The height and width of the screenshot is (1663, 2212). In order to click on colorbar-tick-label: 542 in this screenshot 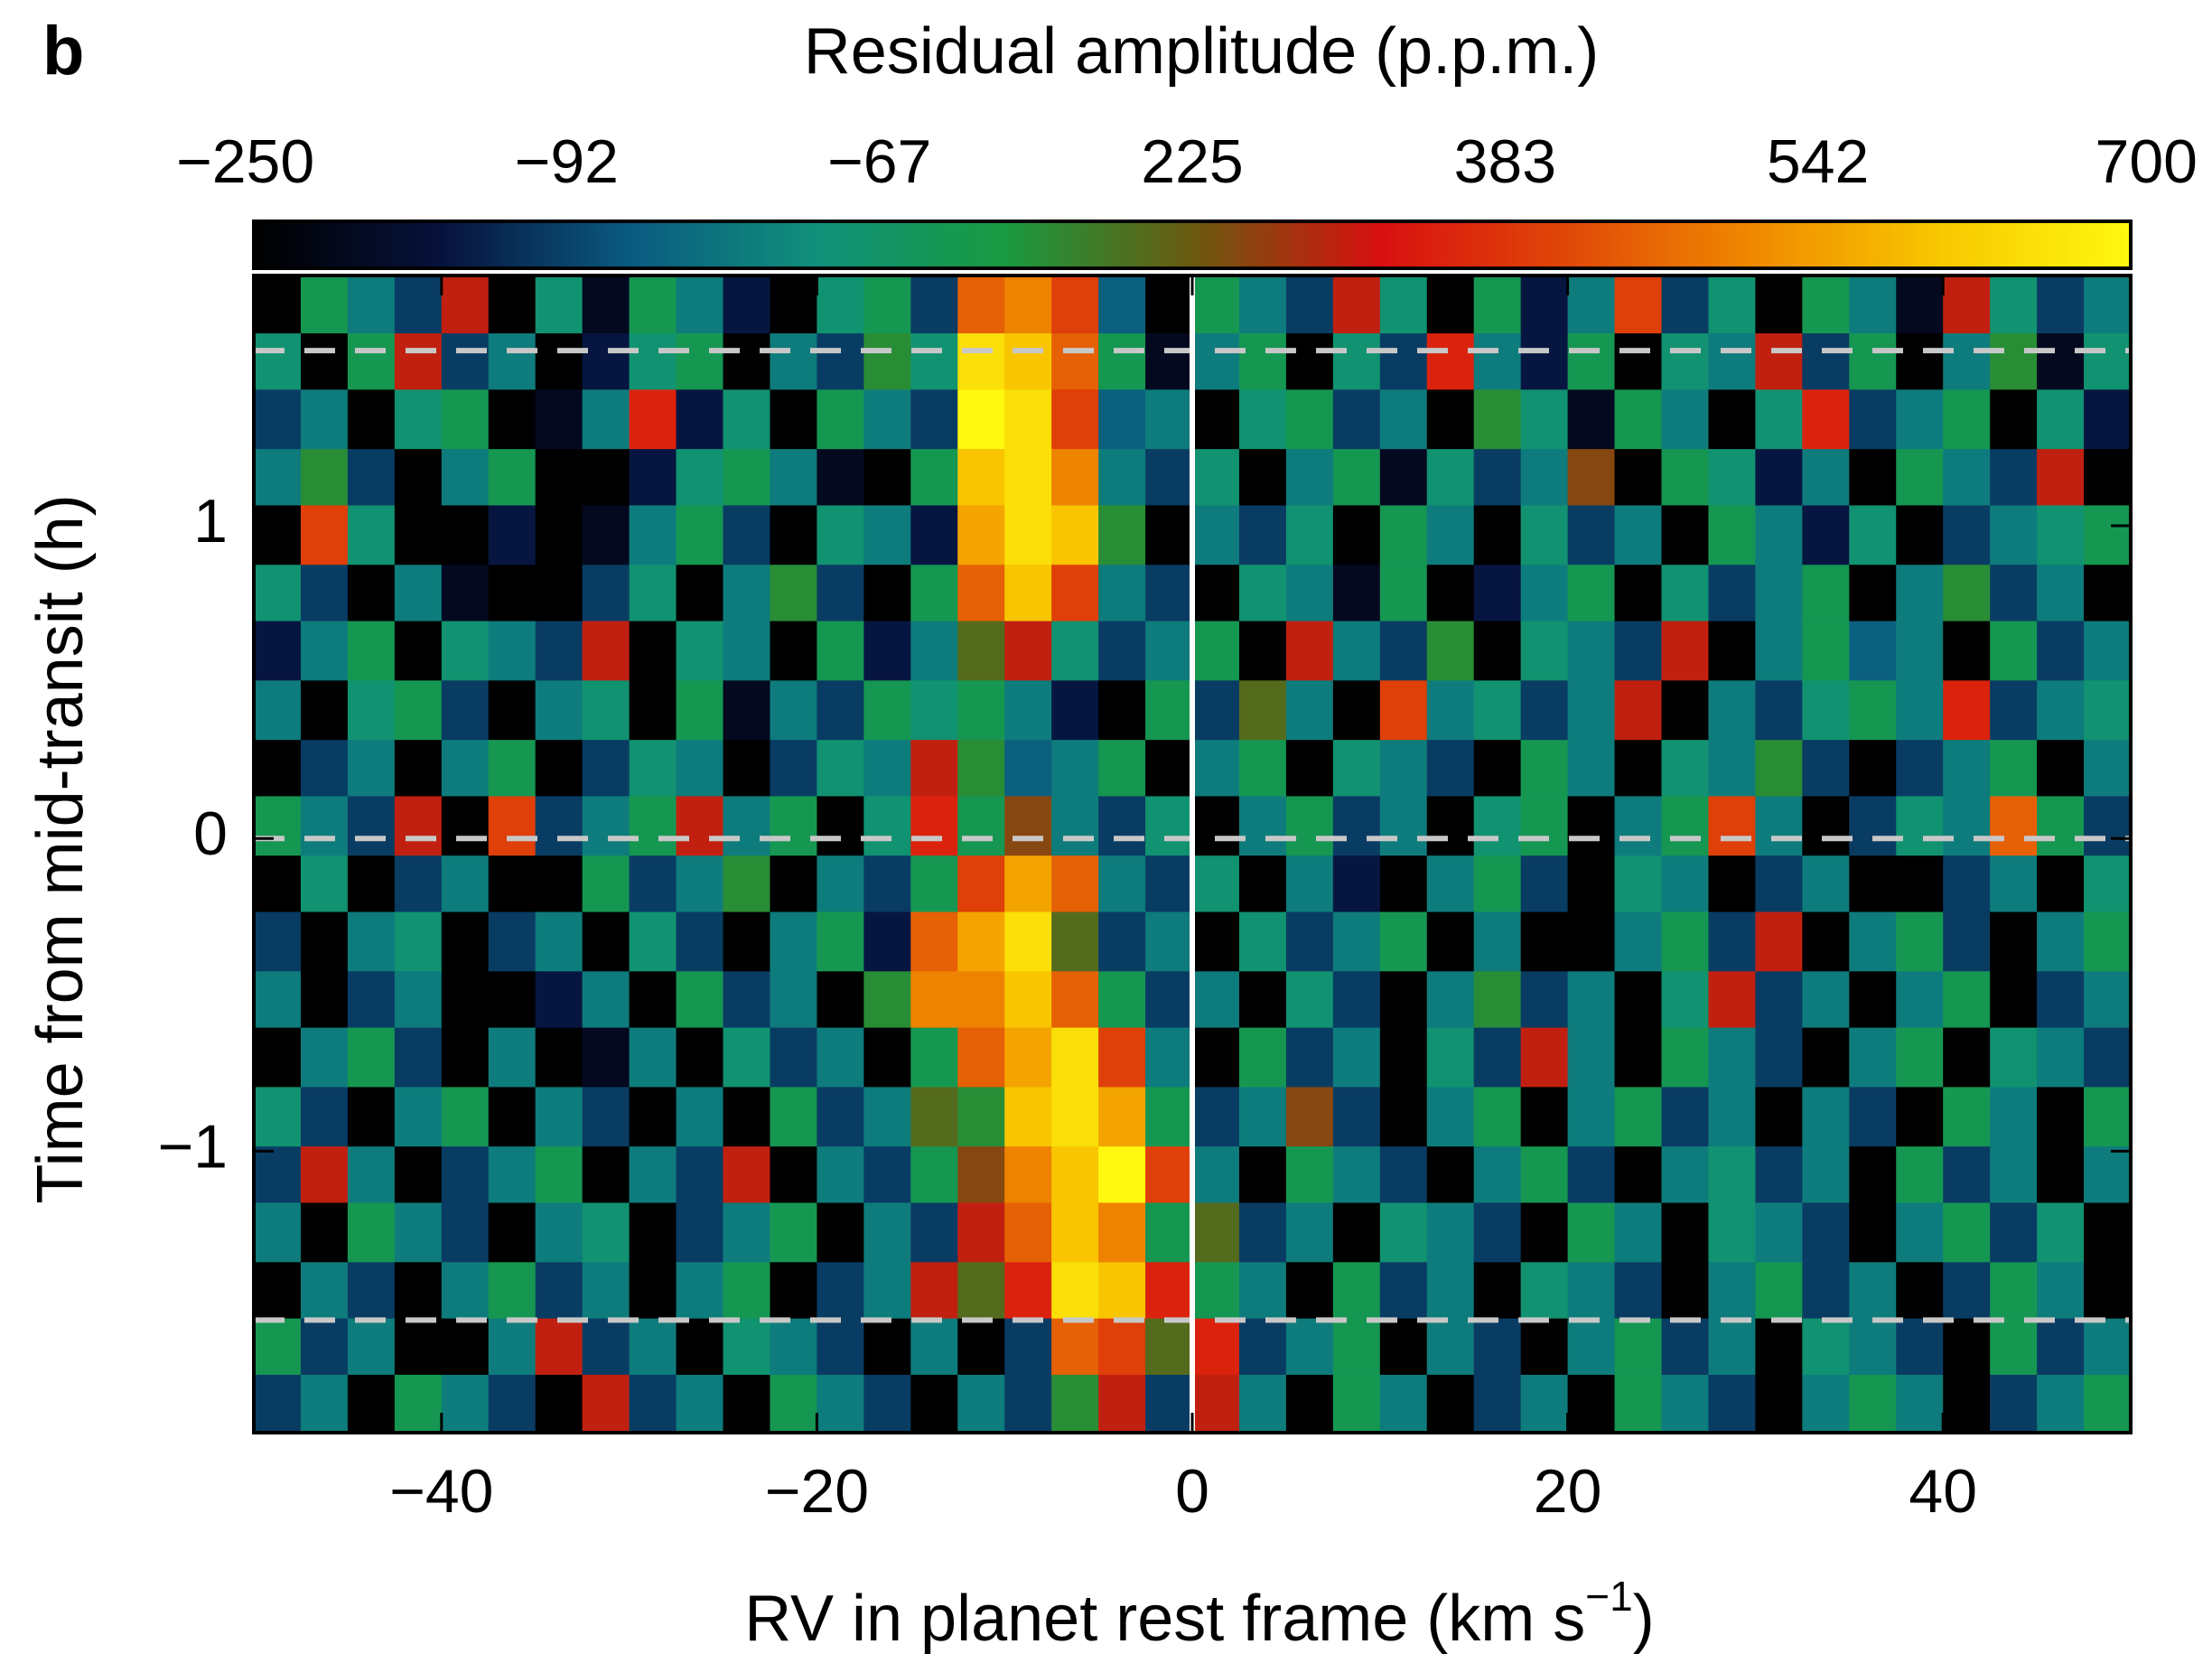, I will do `click(1818, 161)`.